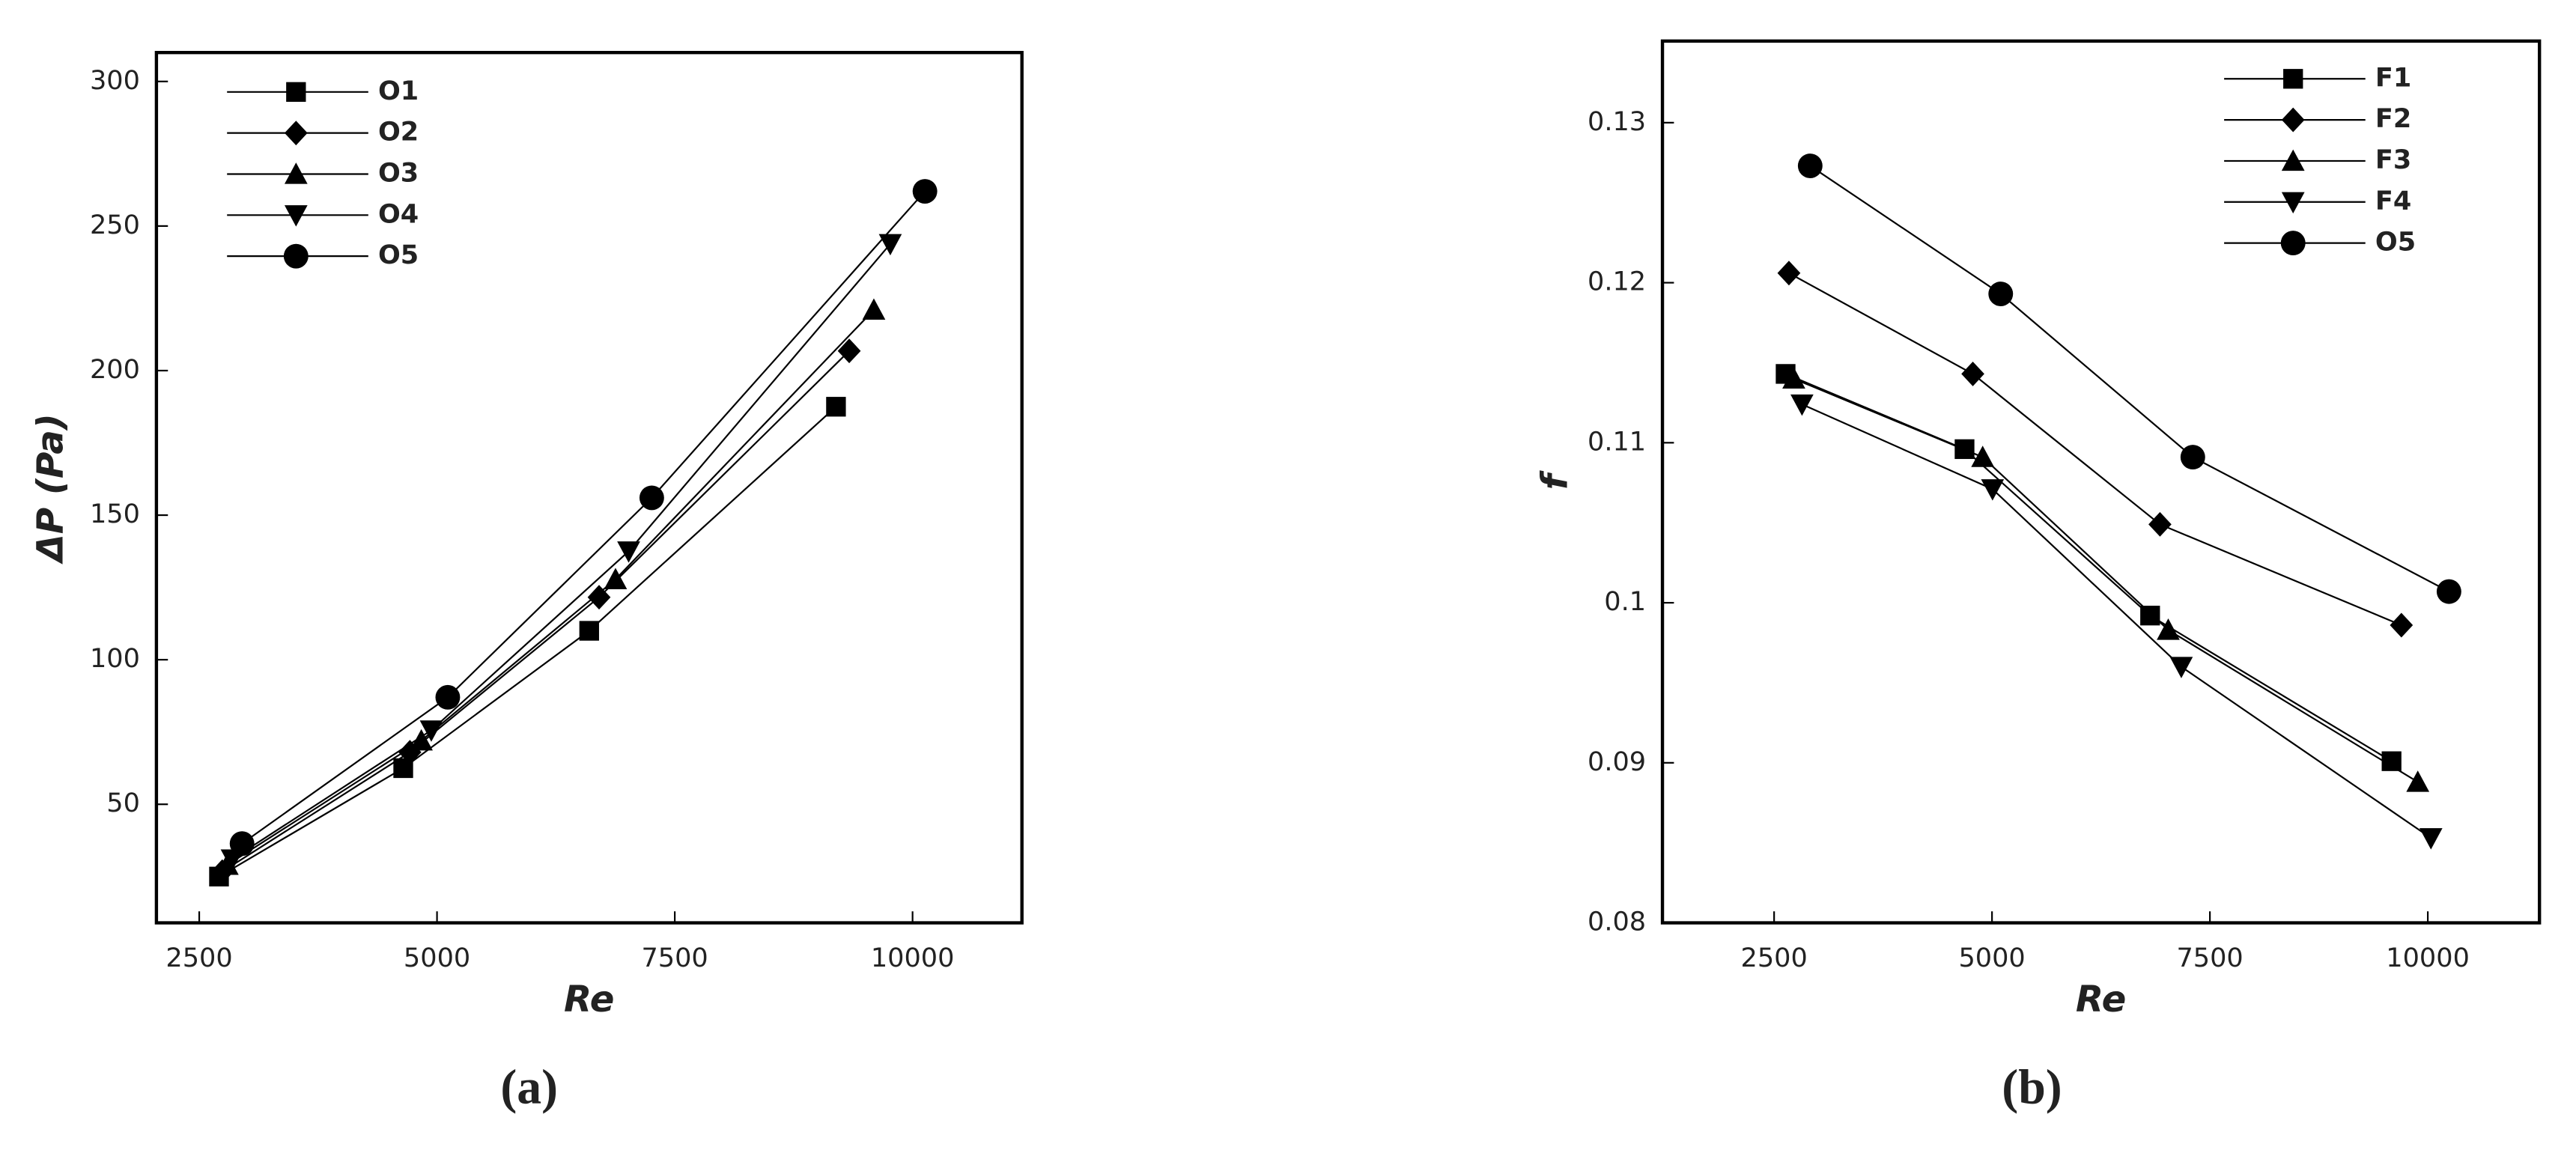 The height and width of the screenshot is (1156, 2576). Describe the element at coordinates (115, 514) in the screenshot. I see `y-tick-label: 150` at that location.